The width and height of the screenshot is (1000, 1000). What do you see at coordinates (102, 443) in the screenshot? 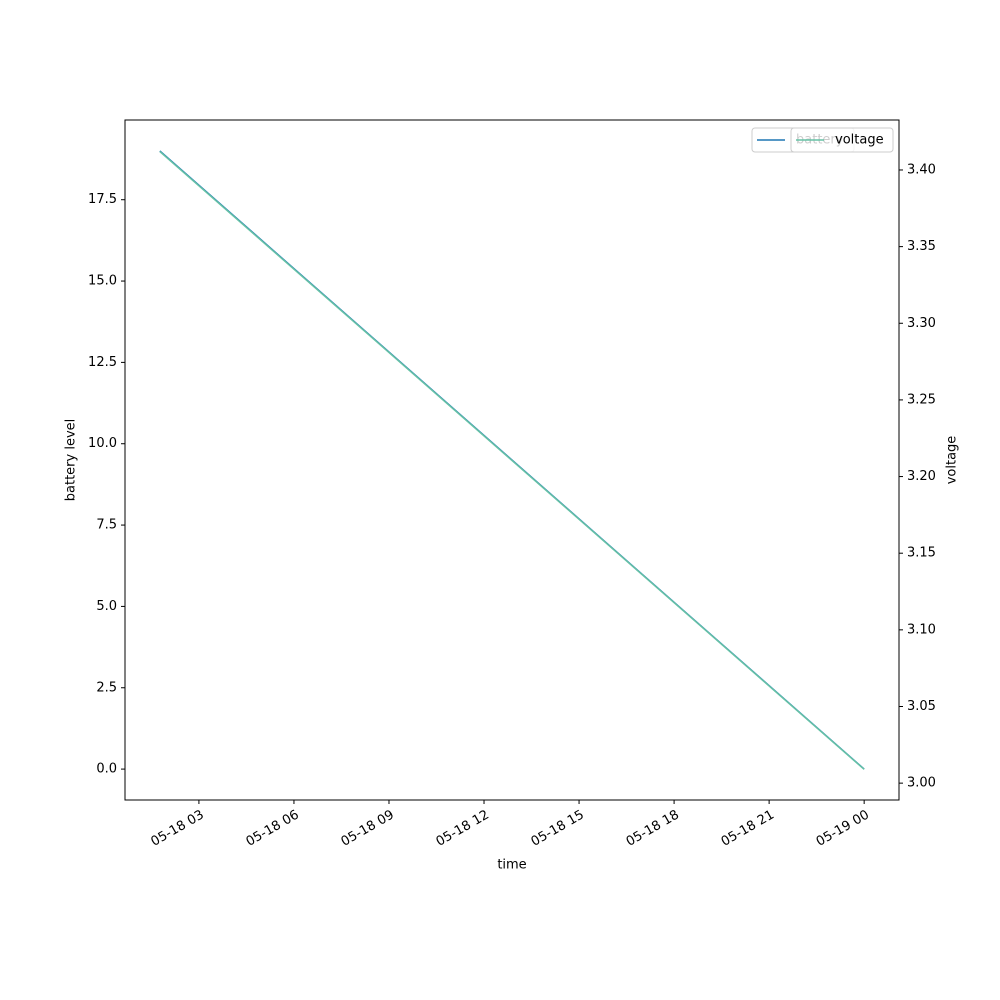
I see `y-tick-label: 10.0` at bounding box center [102, 443].